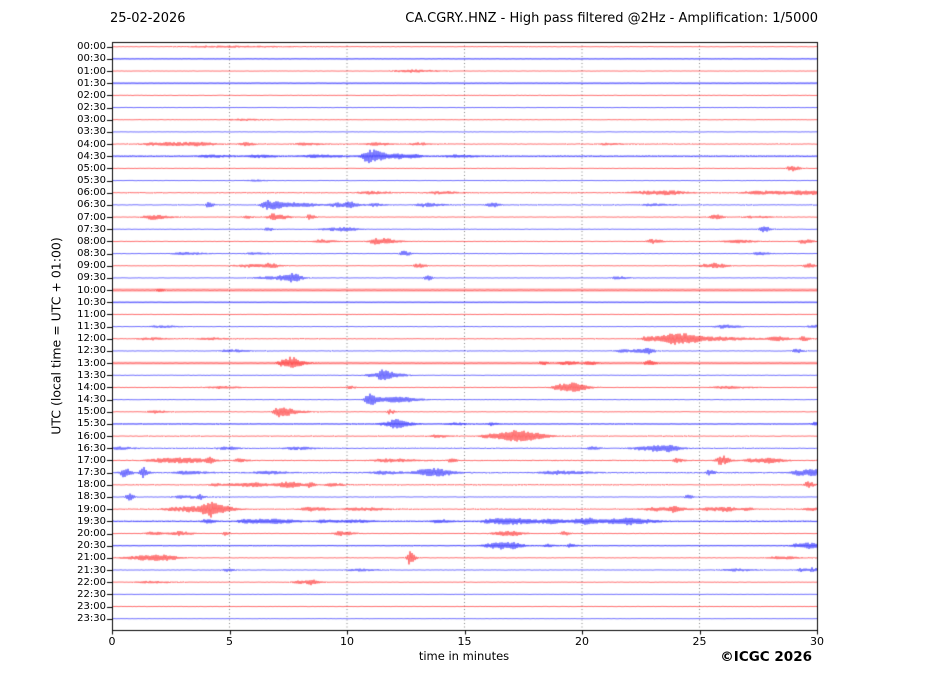  What do you see at coordinates (91, 521) in the screenshot?
I see `y-tick-label: 19:30` at bounding box center [91, 521].